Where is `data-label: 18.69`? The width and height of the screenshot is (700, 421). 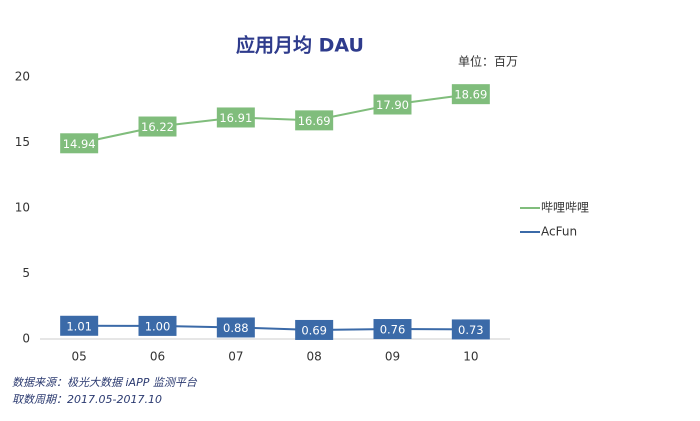
data-label: 18.69 is located at coordinates (470, 95).